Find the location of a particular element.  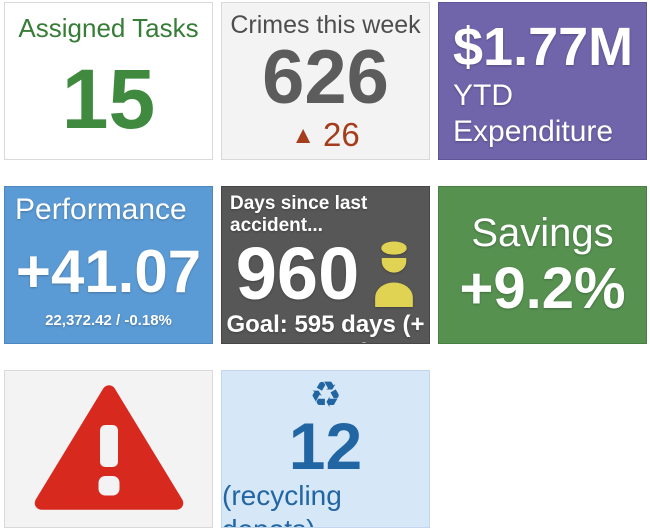

crimes-delta-value: 26 is located at coordinates (341, 134).